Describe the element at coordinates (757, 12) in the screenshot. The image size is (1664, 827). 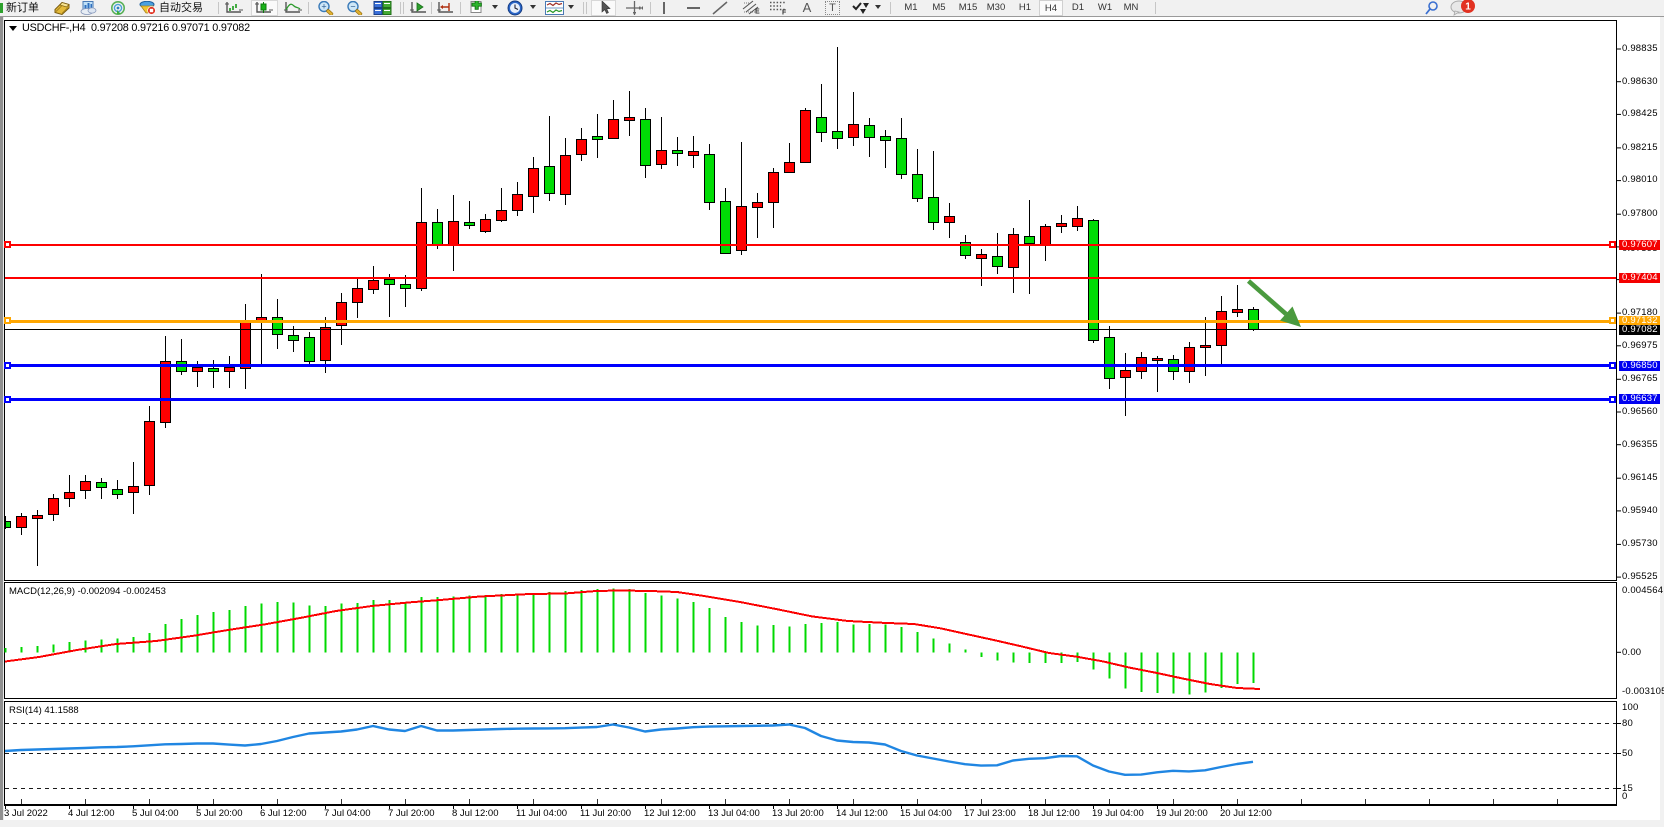
I see `svg-text: E` at that location.